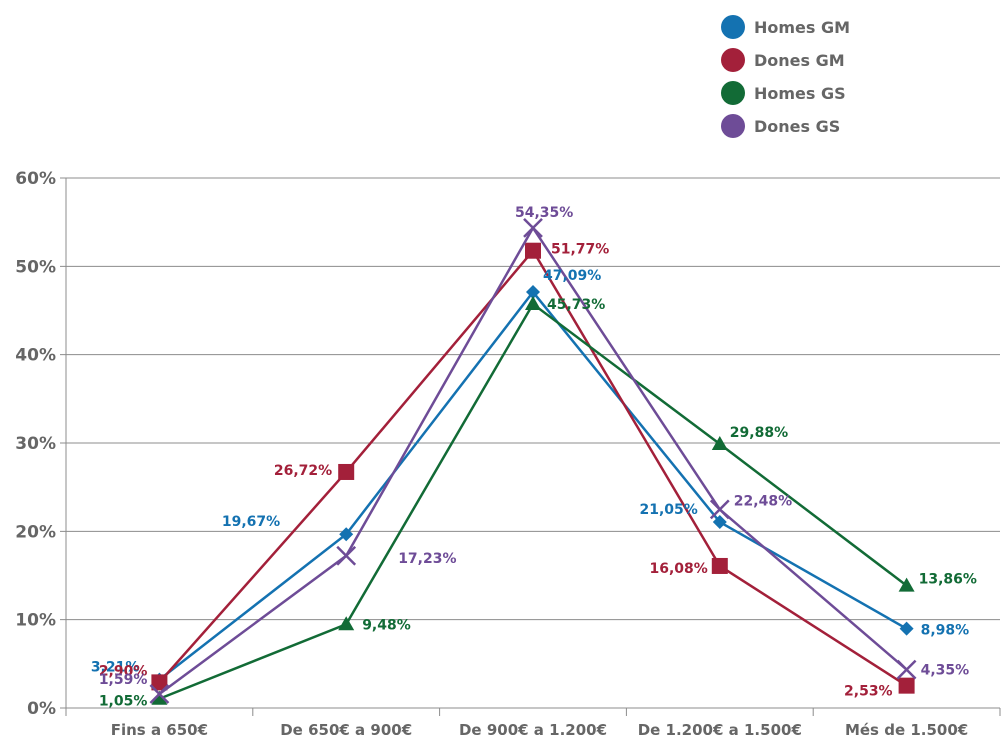 This screenshot has height=742, width=1001. What do you see at coordinates (759, 433) in the screenshot?
I see `data-label: 29,88%` at bounding box center [759, 433].